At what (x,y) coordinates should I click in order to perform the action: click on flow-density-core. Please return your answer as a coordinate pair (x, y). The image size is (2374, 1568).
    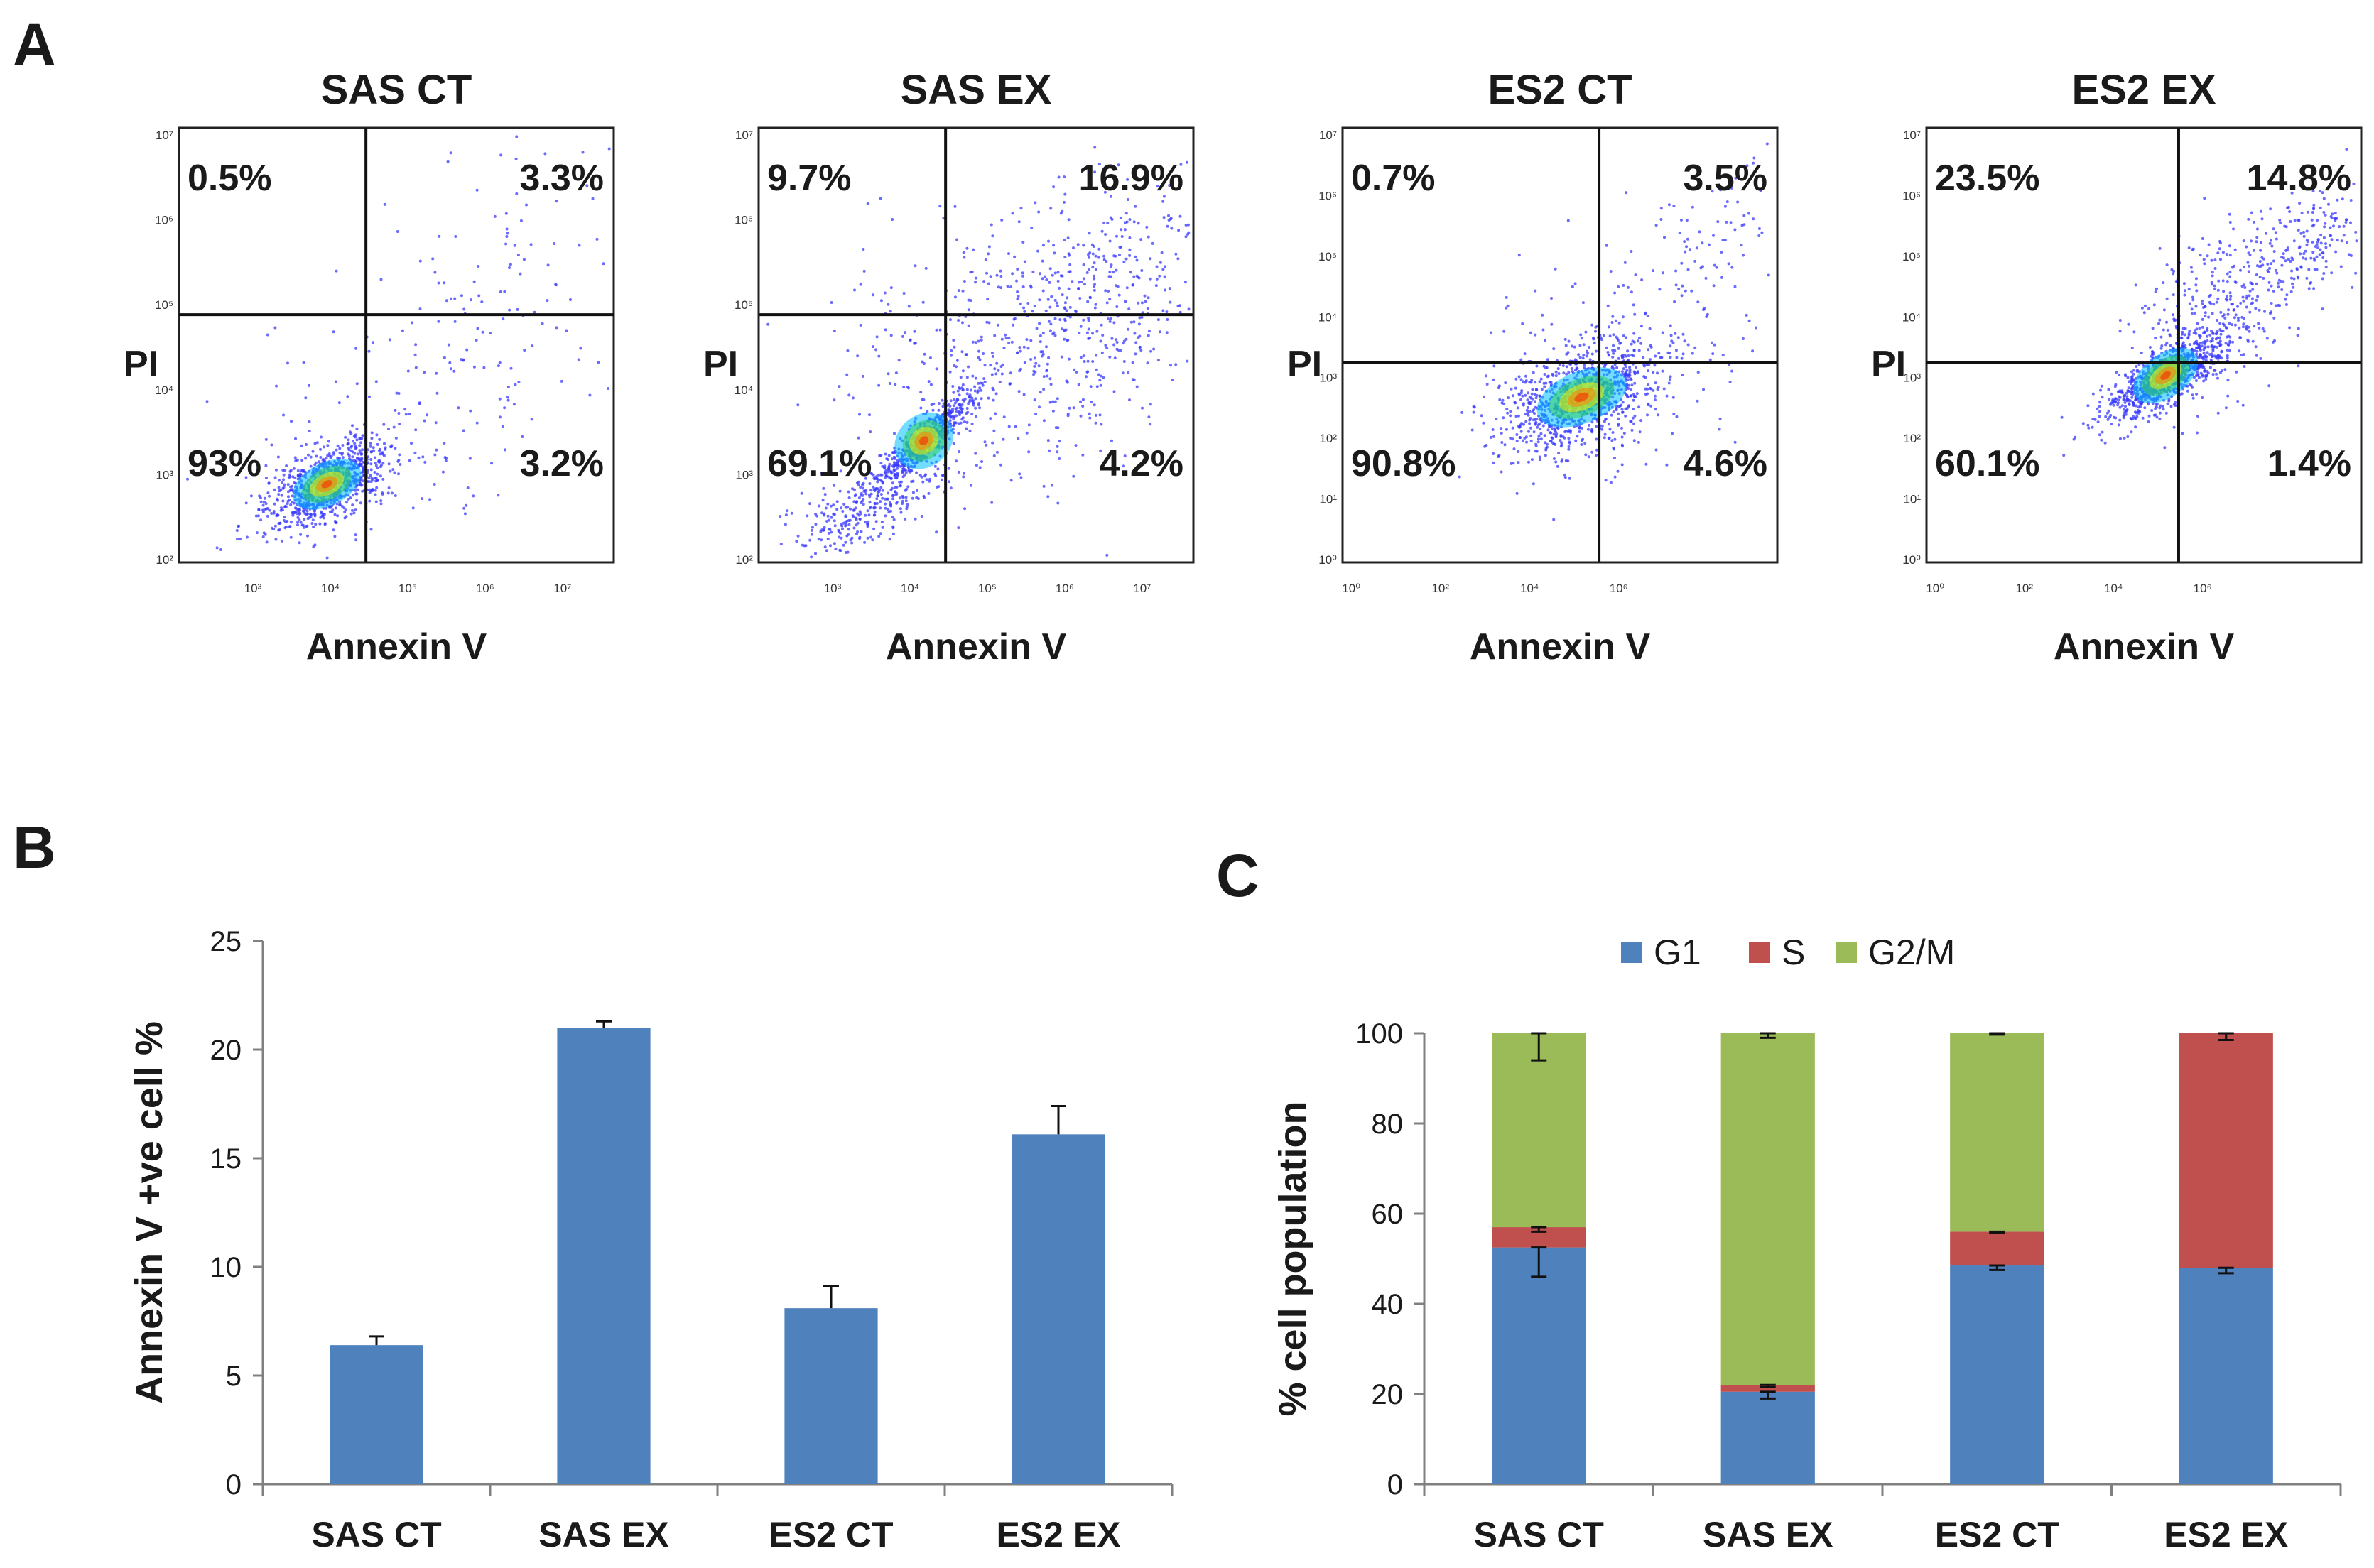
    Looking at the image, I should click on (1581, 398).